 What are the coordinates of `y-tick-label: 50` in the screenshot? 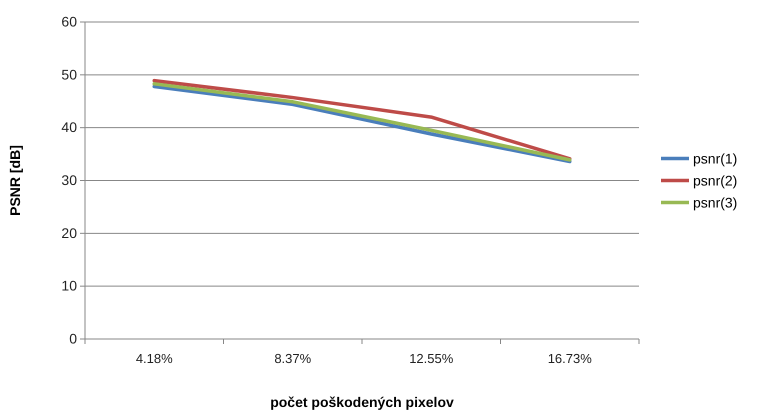 It's located at (69, 74).